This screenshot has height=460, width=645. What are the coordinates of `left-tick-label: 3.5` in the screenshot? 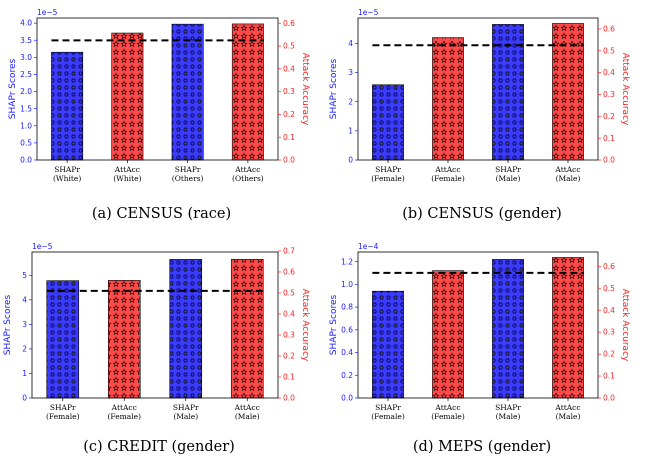 It's located at (26, 40).